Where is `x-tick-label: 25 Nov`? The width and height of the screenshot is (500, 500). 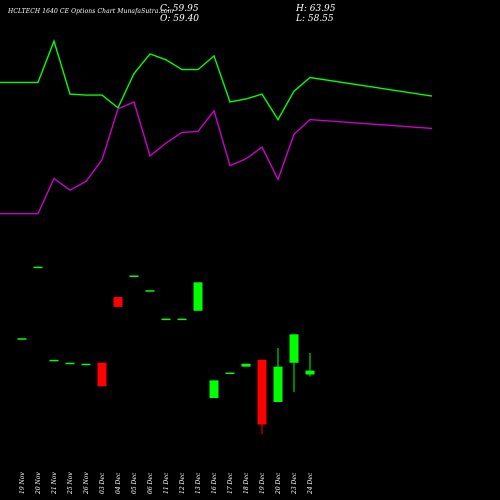 x-tick-label: 25 Nov is located at coordinates (70, 483).